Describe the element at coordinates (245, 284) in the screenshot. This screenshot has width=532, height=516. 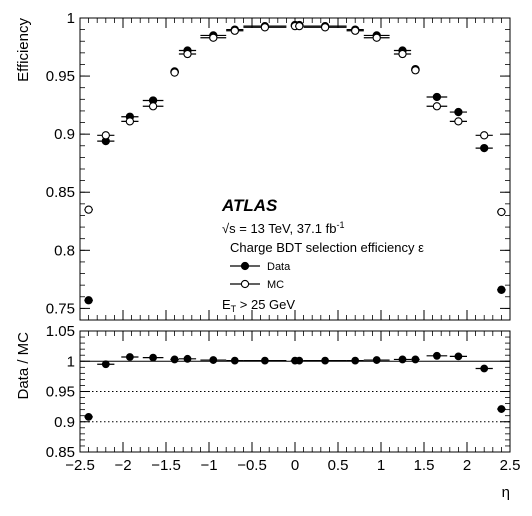
I see `legend-mc-marker` at that location.